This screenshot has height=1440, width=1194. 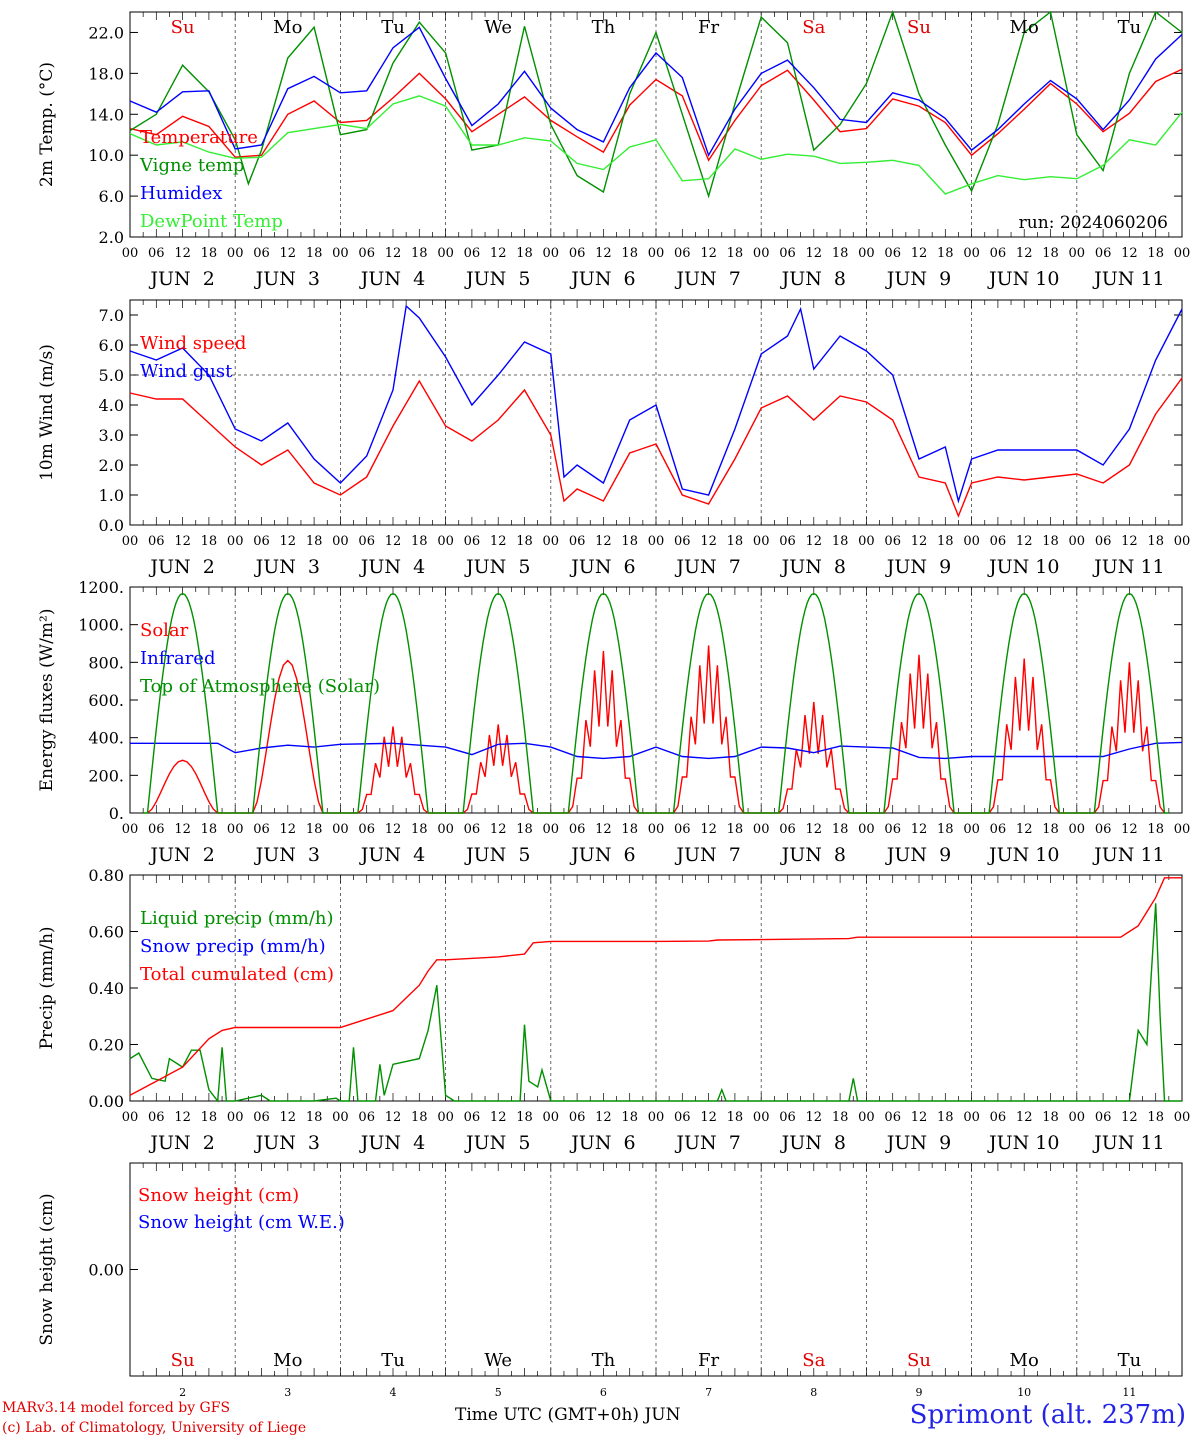 What do you see at coordinates (919, 1392) in the screenshot?
I see `day-number: 9` at bounding box center [919, 1392].